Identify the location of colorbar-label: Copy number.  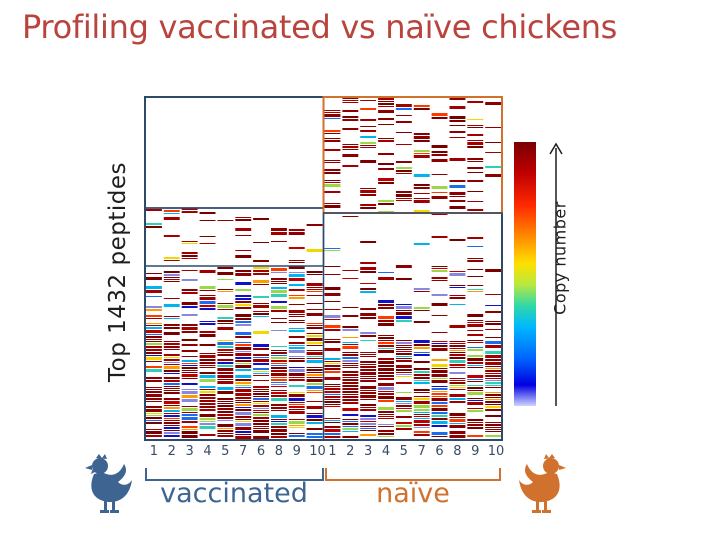
(560, 258).